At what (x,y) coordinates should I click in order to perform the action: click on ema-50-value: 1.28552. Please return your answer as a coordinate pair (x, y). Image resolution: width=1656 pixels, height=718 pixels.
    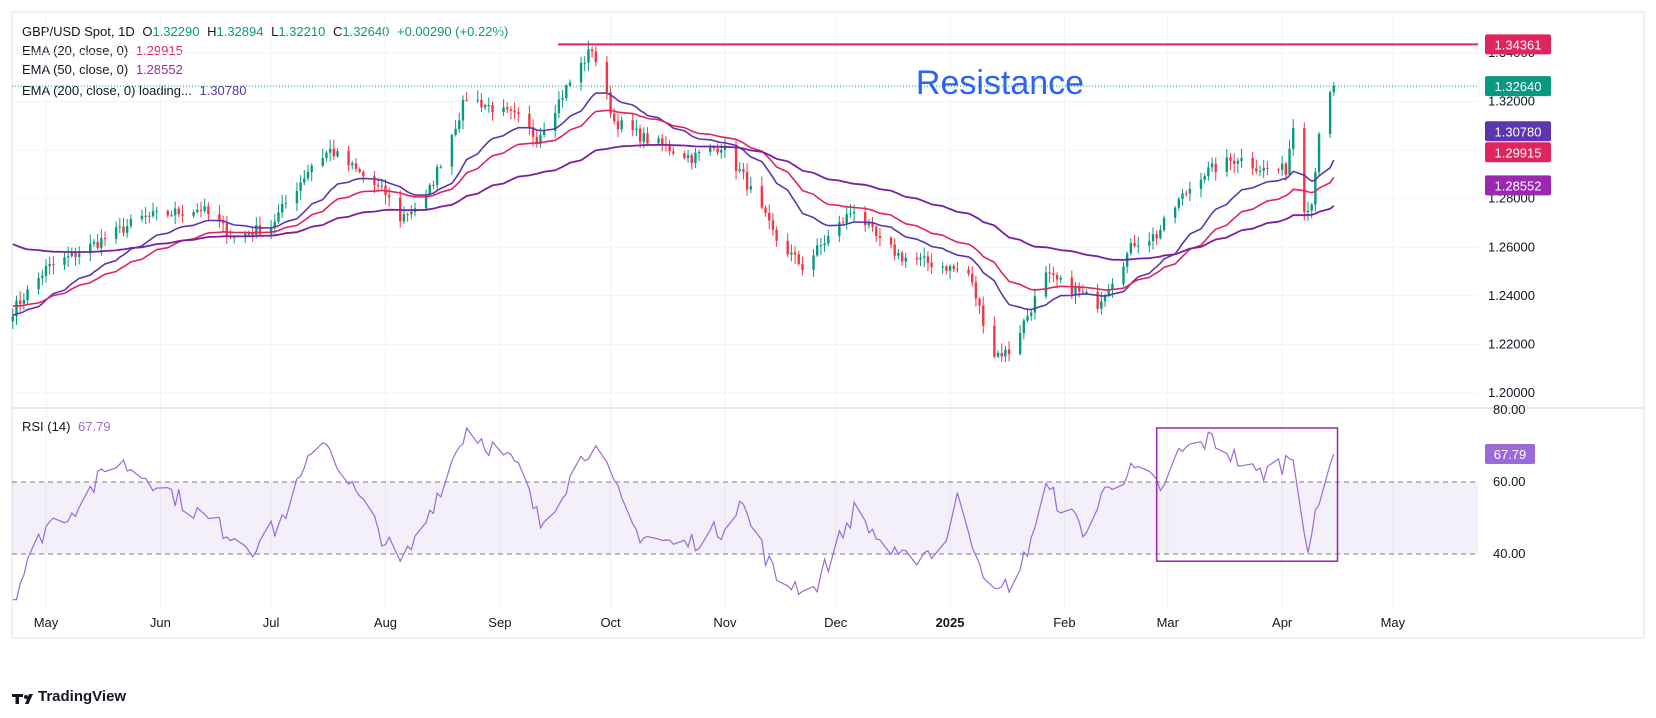
    Looking at the image, I should click on (159, 69).